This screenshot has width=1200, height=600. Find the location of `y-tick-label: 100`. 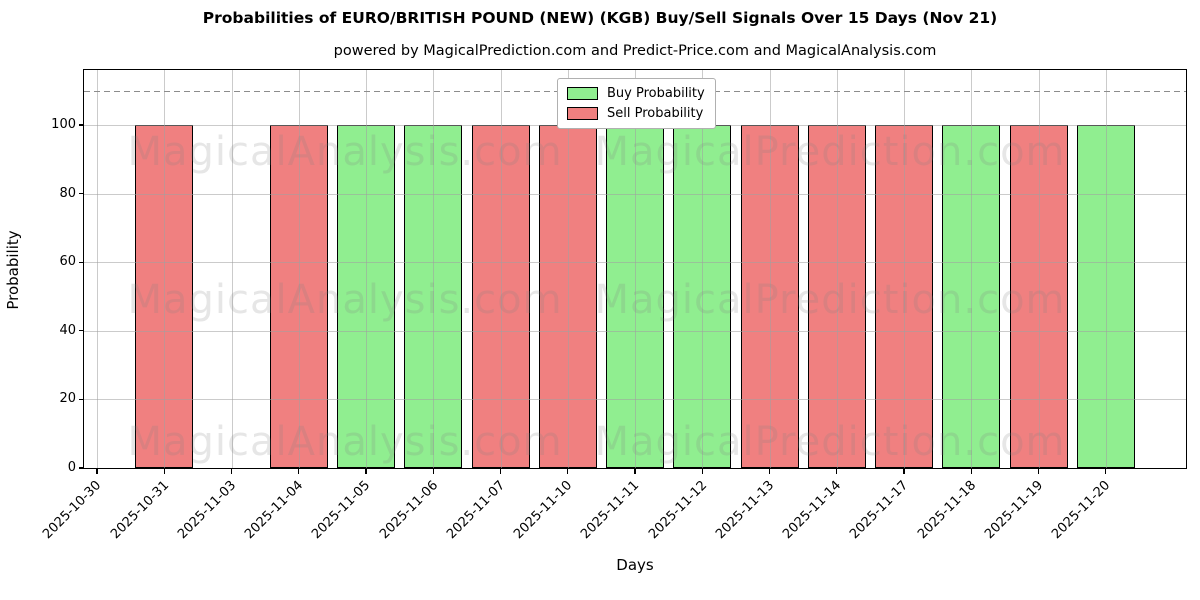

y-tick-label: 100 is located at coordinates (63, 124).